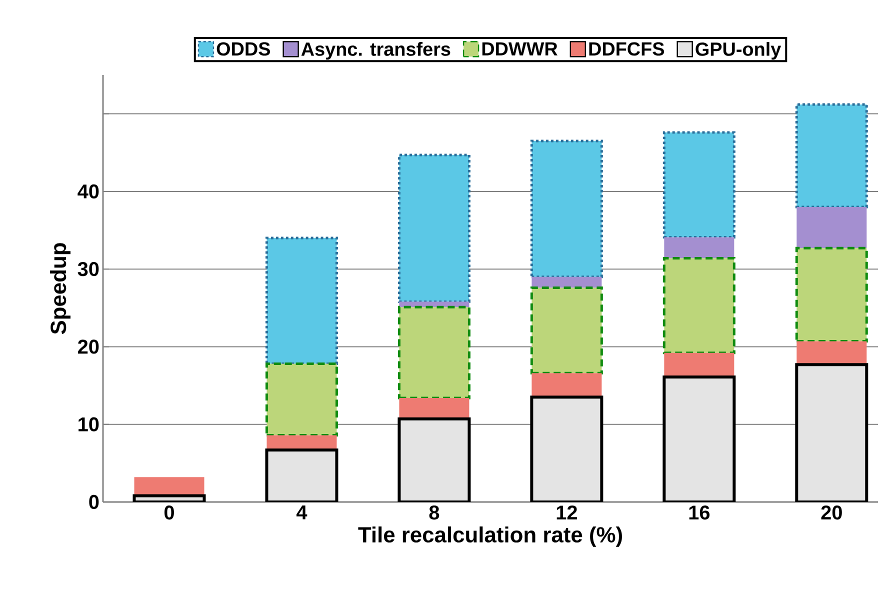 This screenshot has width=884, height=600. I want to click on legend-label: DDWWR, so click(520, 49).